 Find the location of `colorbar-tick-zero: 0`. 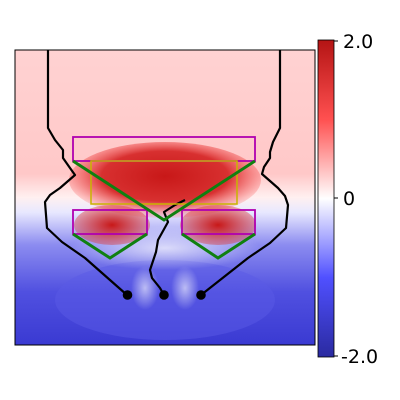

colorbar-tick-zero: 0 is located at coordinates (349, 199).